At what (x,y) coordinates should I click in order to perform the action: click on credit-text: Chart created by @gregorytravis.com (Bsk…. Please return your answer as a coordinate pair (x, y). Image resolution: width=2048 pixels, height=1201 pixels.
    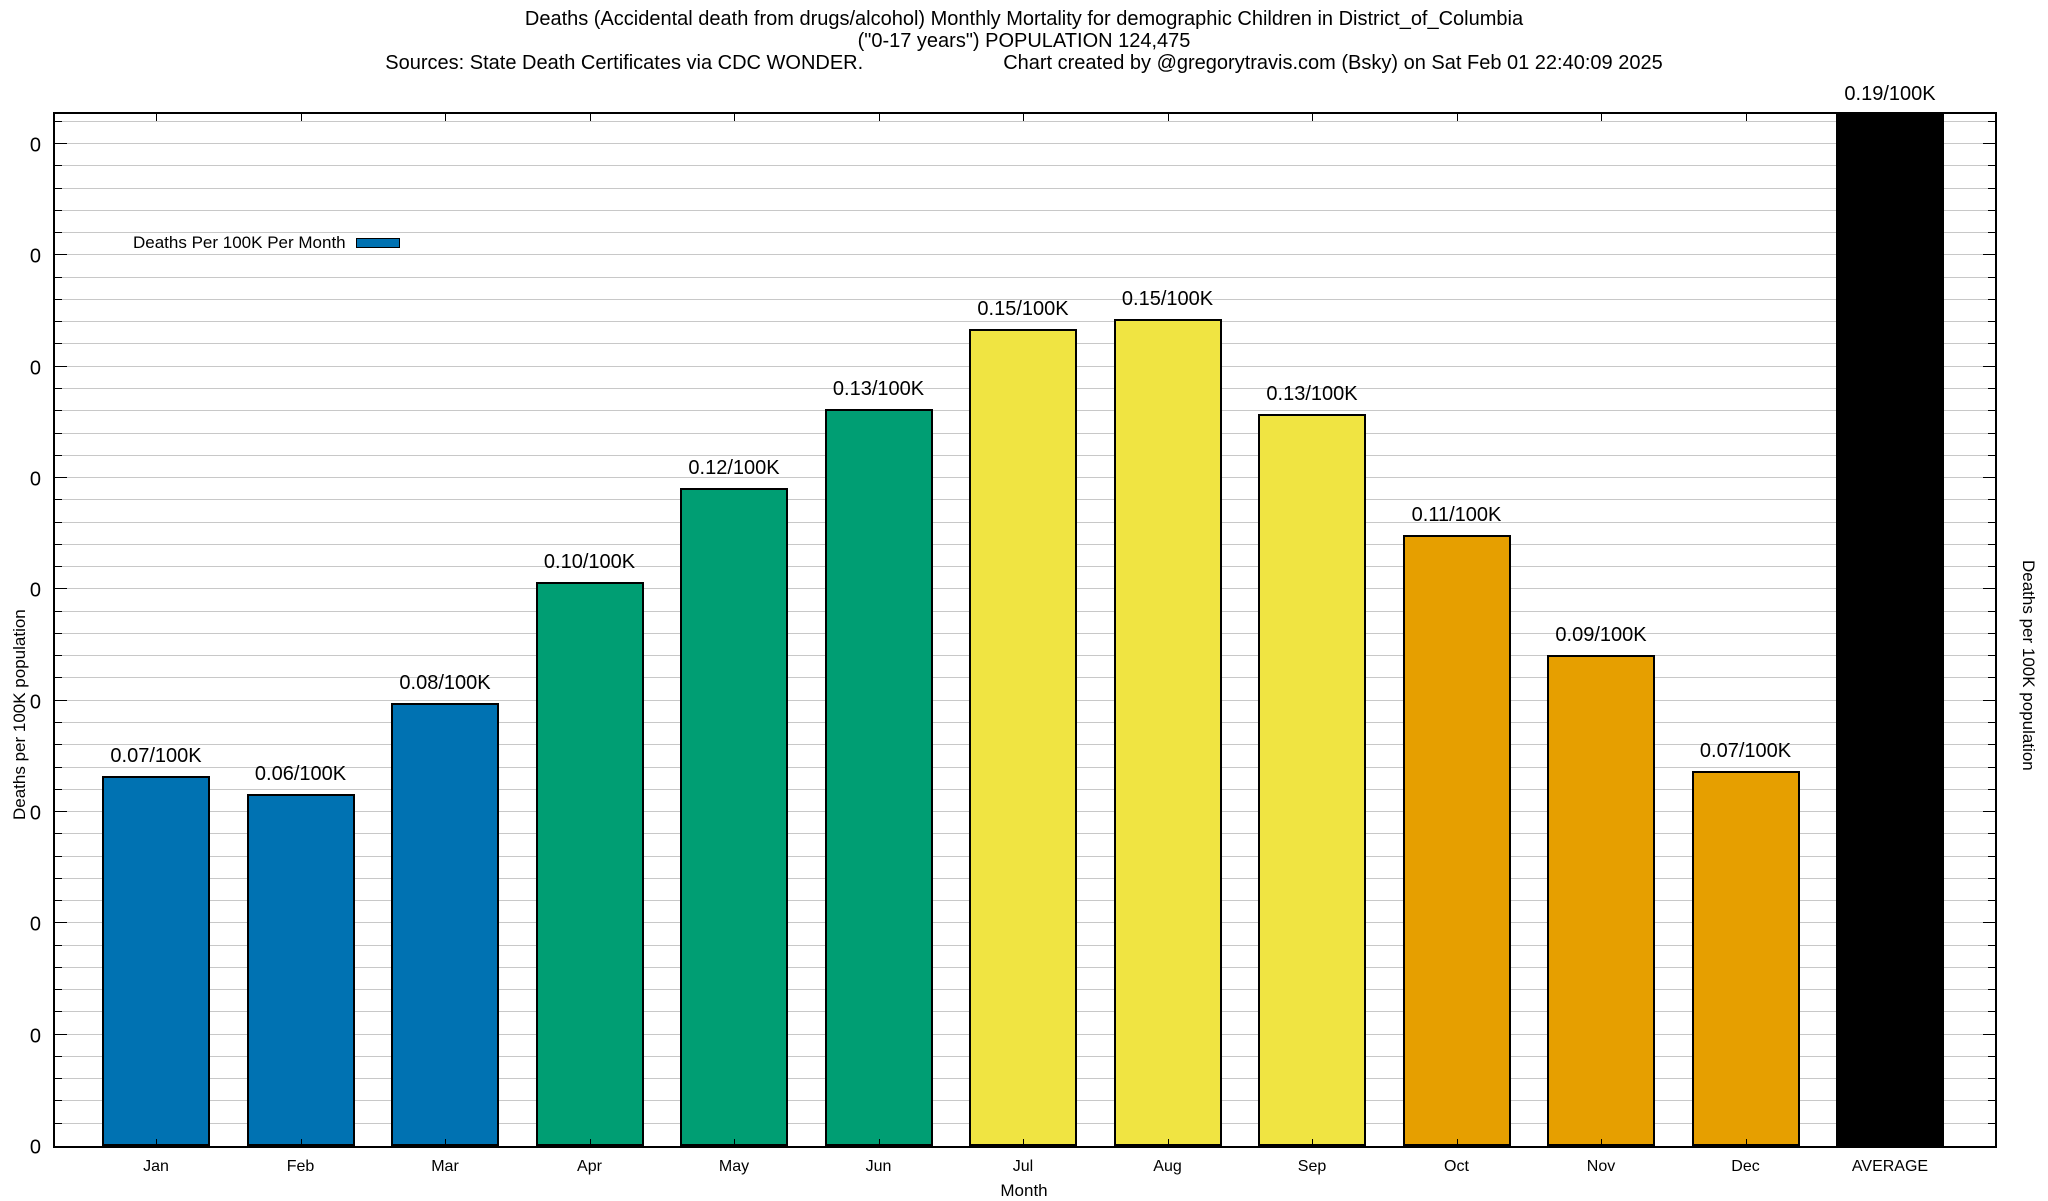
    Looking at the image, I should click on (1333, 63).